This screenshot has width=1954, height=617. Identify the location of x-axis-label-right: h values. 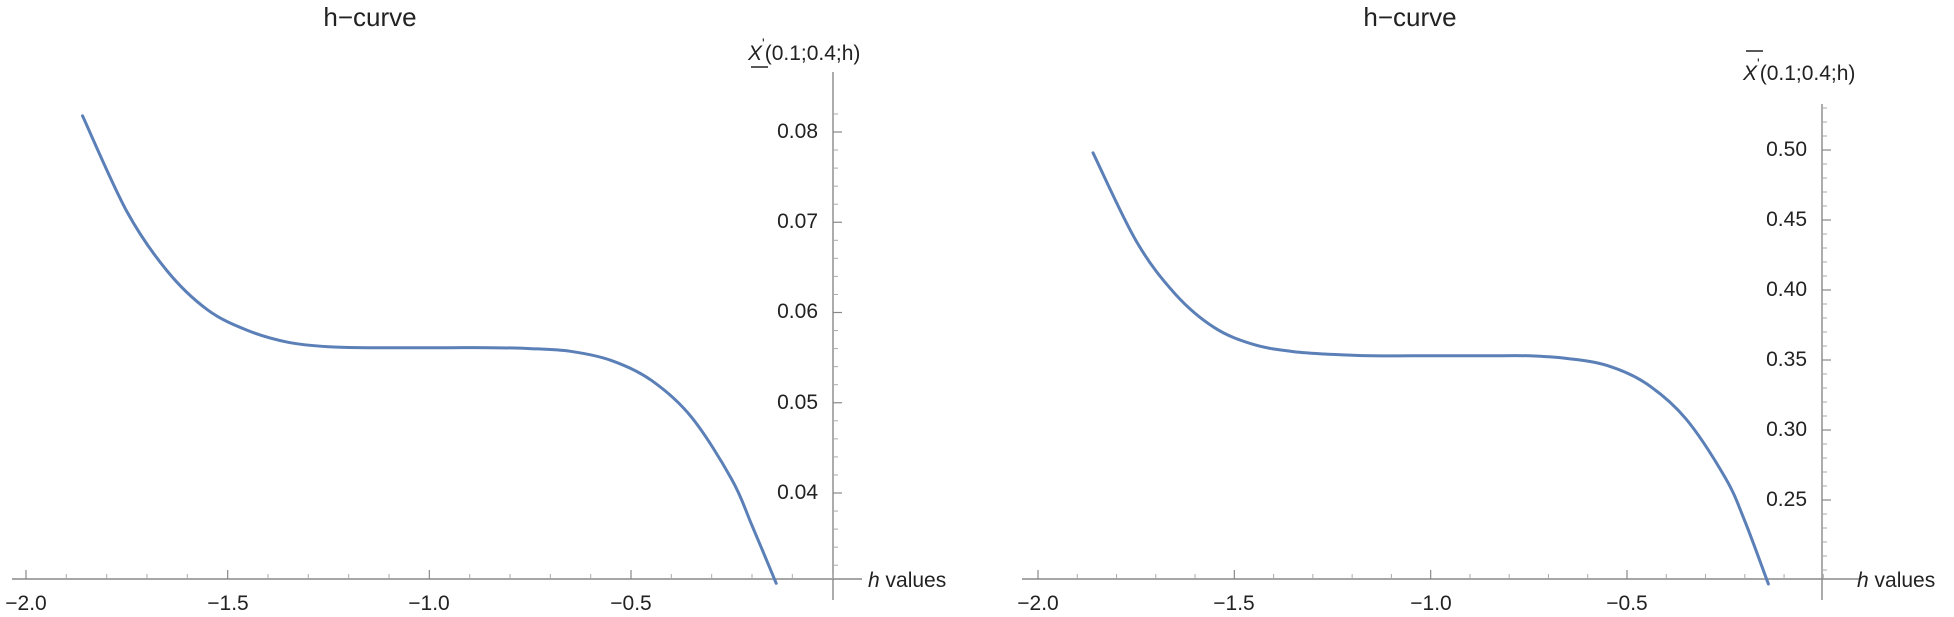
(1896, 580).